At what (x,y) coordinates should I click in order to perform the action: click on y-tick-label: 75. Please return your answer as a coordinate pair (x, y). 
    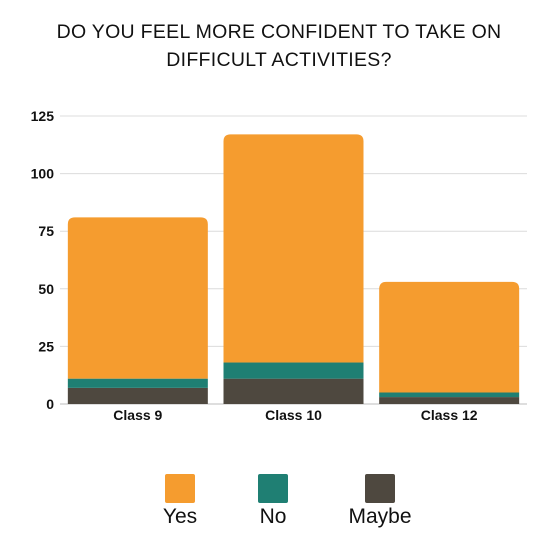
    Looking at the image, I should click on (46, 231).